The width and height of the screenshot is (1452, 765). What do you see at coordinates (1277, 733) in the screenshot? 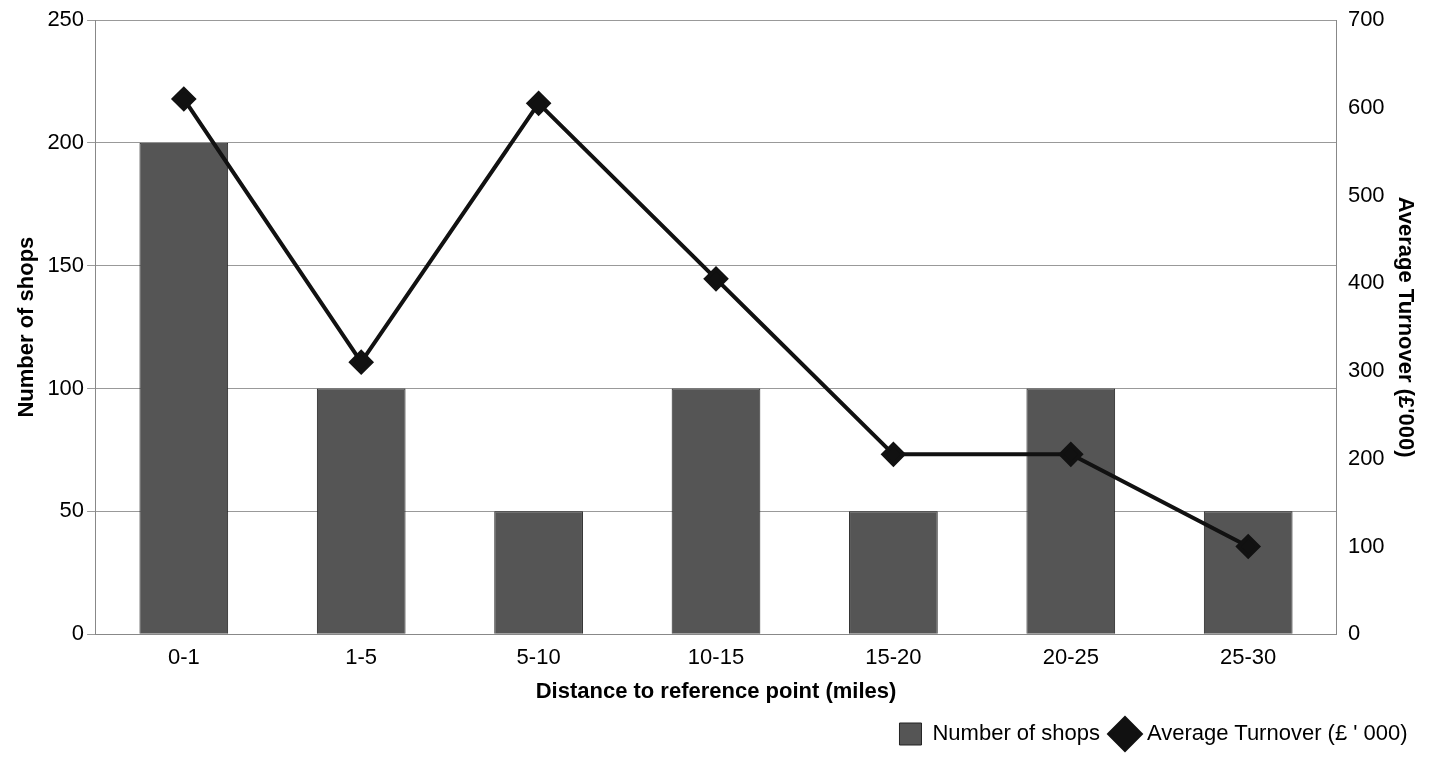
I see `legend-label: Average Turnover (£ ' 000)` at bounding box center [1277, 733].